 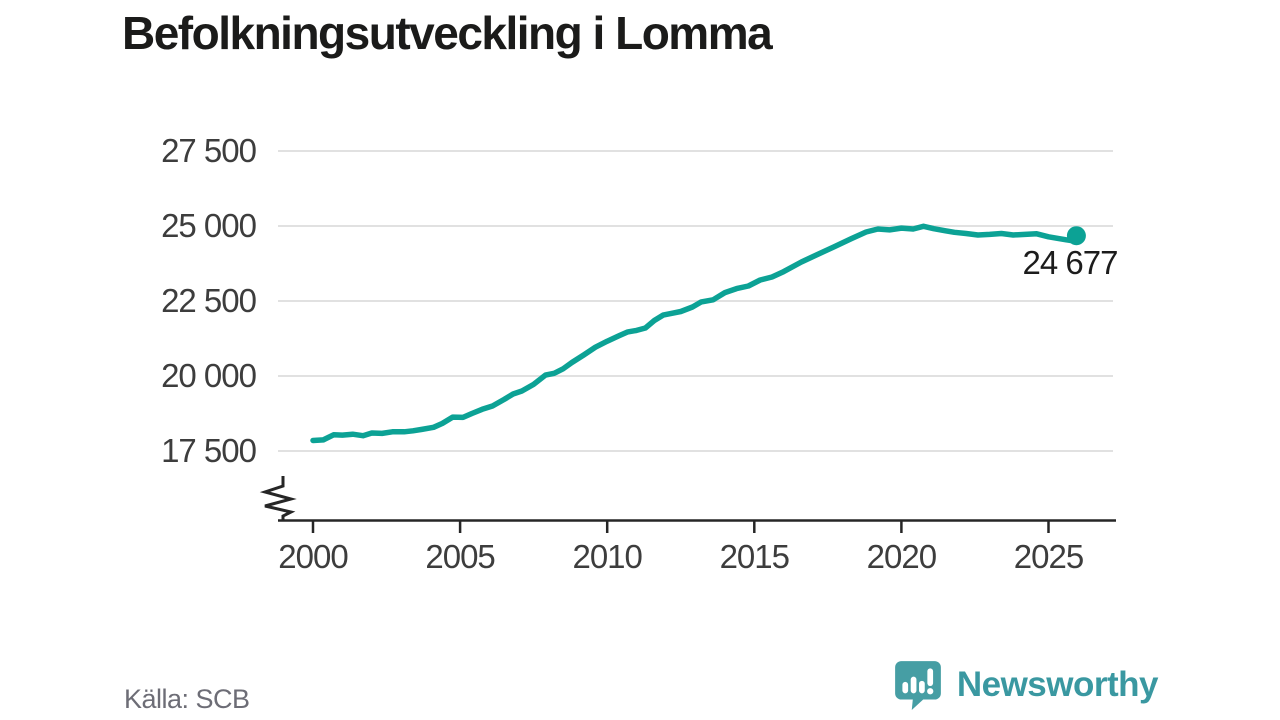 What do you see at coordinates (187, 699) in the screenshot?
I see `source-label: Källa: SCB` at bounding box center [187, 699].